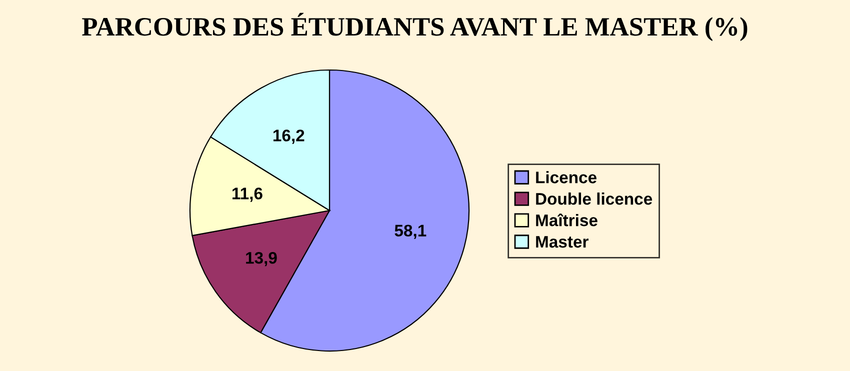  What do you see at coordinates (261, 259) in the screenshot?
I see `data-label: 13,9` at bounding box center [261, 259].